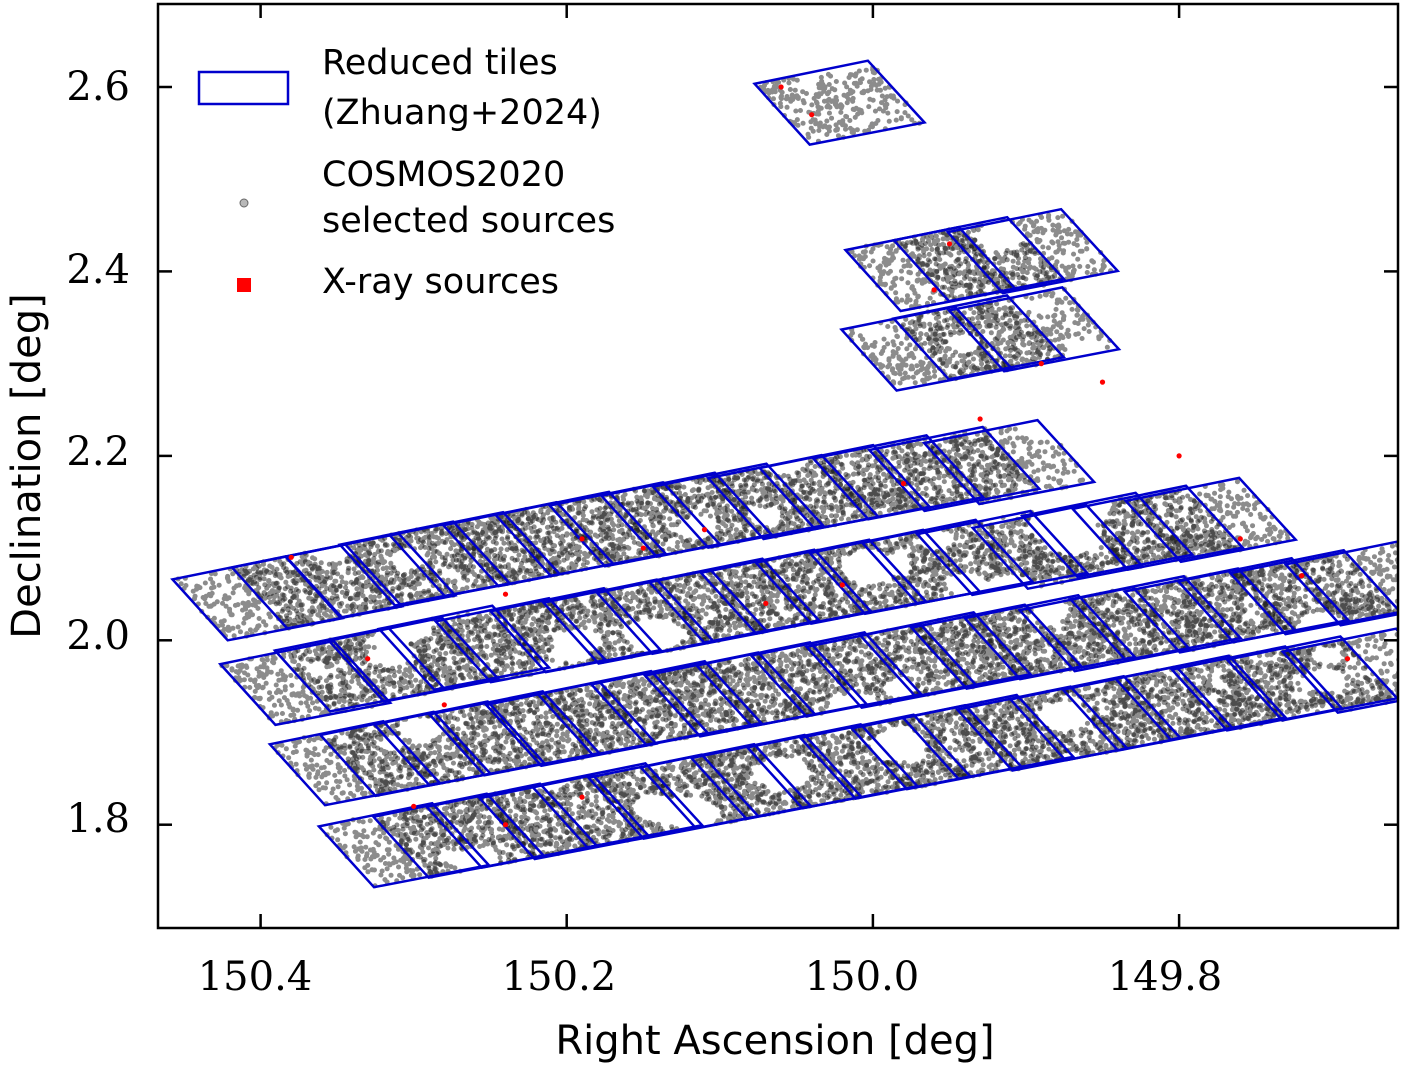  What do you see at coordinates (244, 285) in the screenshot?
I see `legend-xray-marker` at bounding box center [244, 285].